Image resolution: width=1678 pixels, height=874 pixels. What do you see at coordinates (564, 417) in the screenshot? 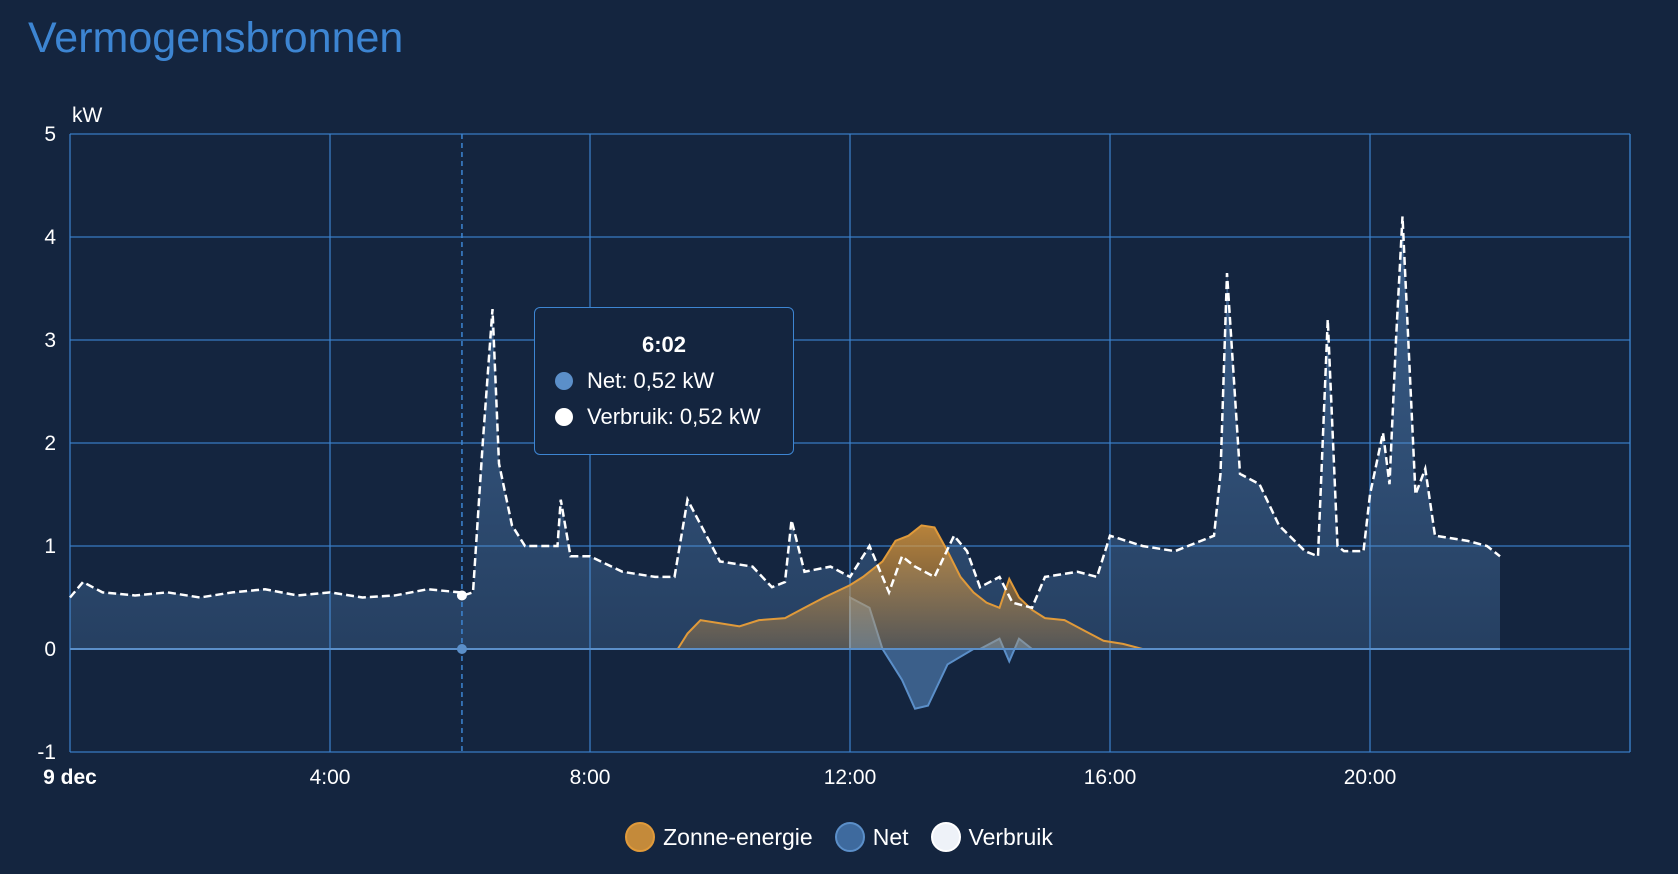
I see `consumption-dot-icon` at bounding box center [564, 417].